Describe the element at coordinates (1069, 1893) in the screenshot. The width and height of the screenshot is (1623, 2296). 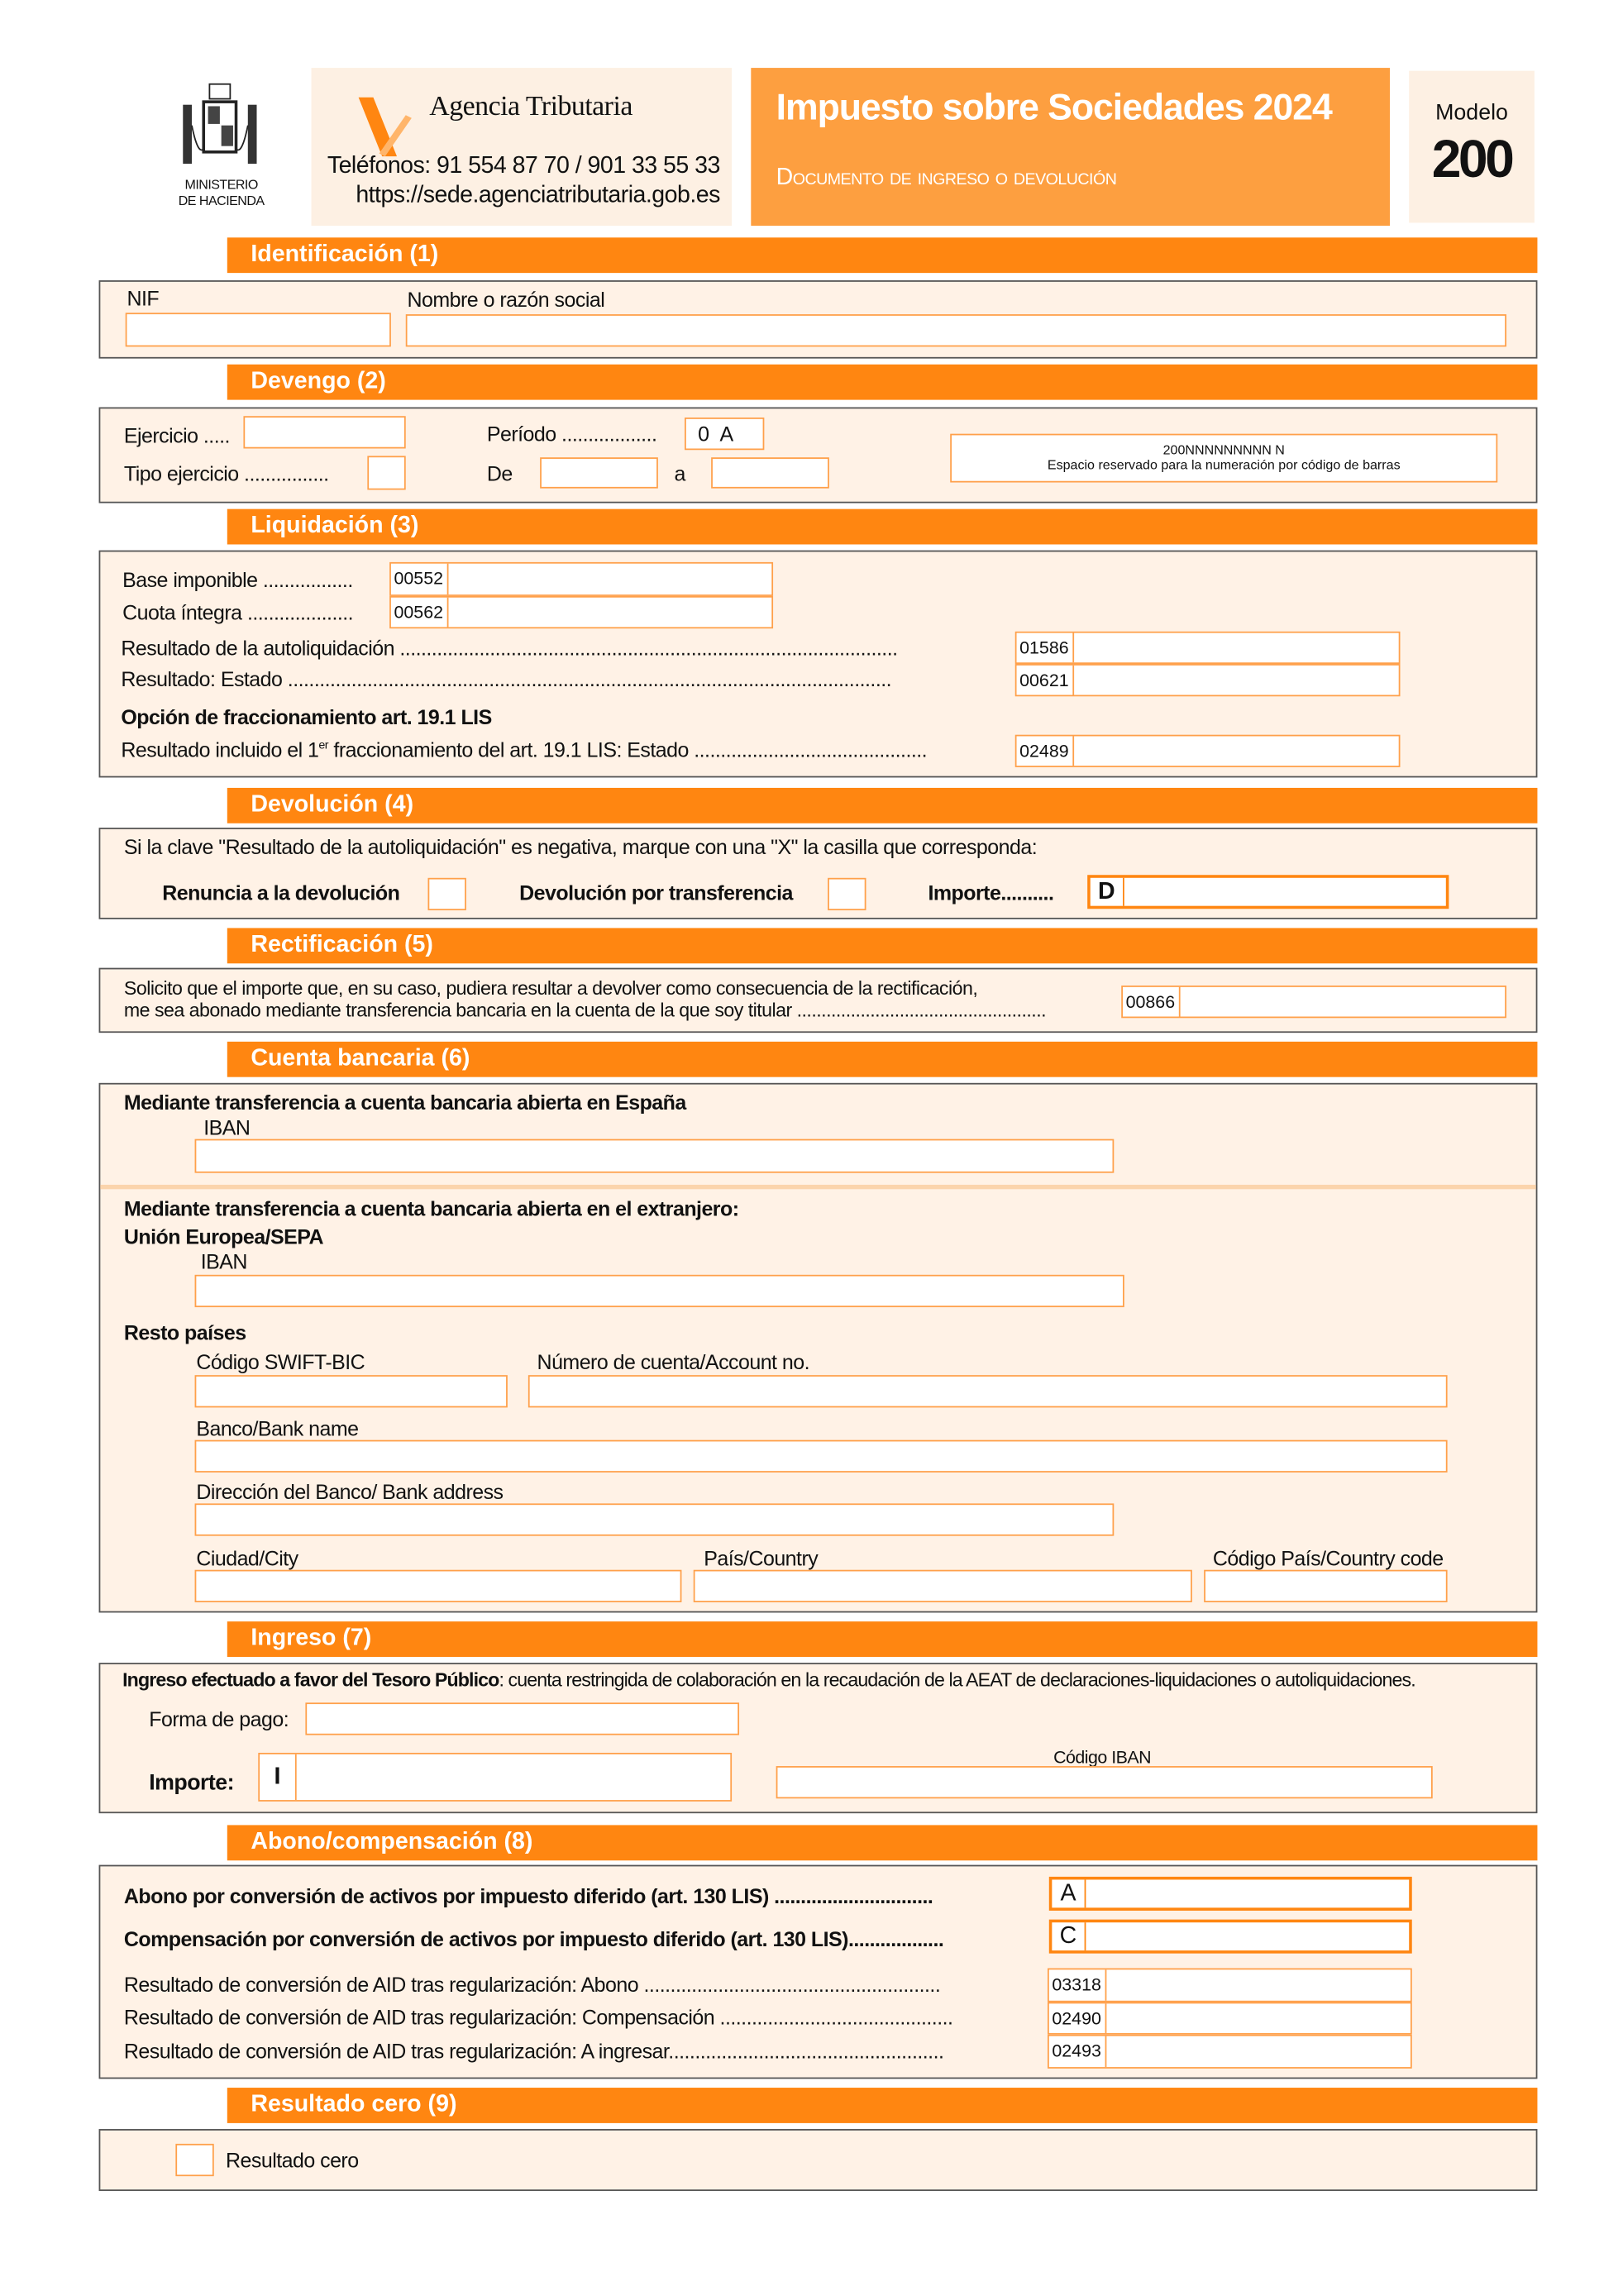
I see `letter-a: A` at that location.